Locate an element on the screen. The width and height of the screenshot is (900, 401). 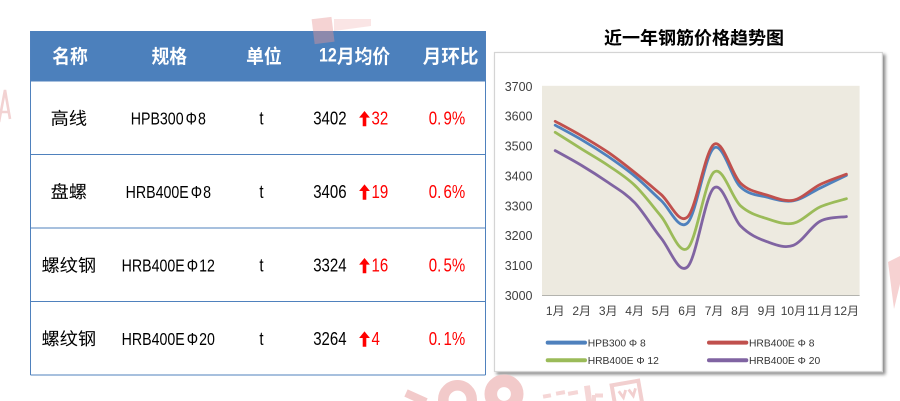
svg-text: 5% is located at coordinates (455, 265).